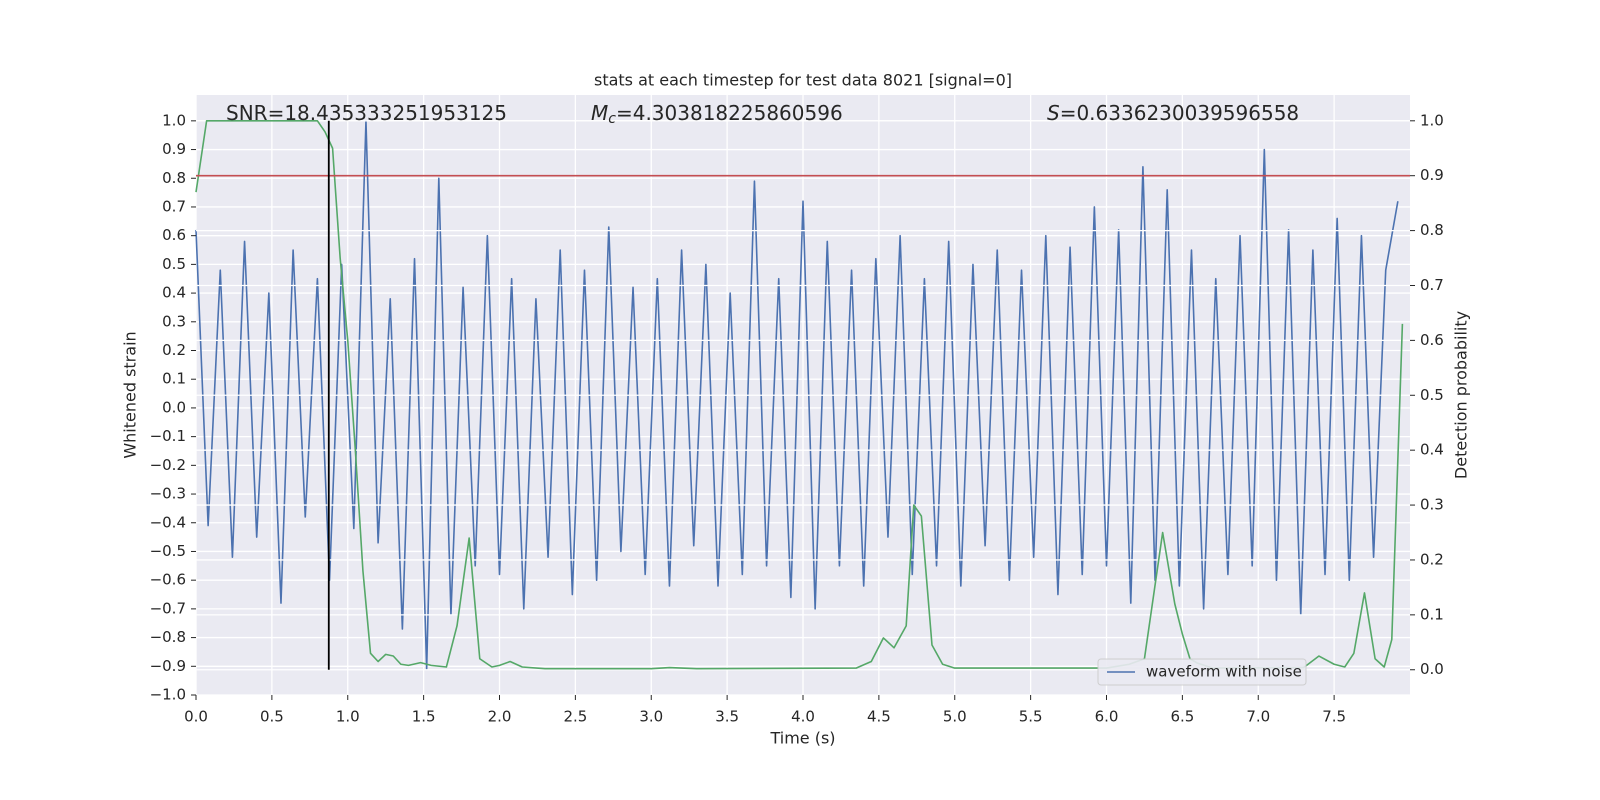 Image resolution: width=1600 pixels, height=800 pixels. What do you see at coordinates (1432, 505) in the screenshot?
I see `y2-tick-label: 0.3` at bounding box center [1432, 505].